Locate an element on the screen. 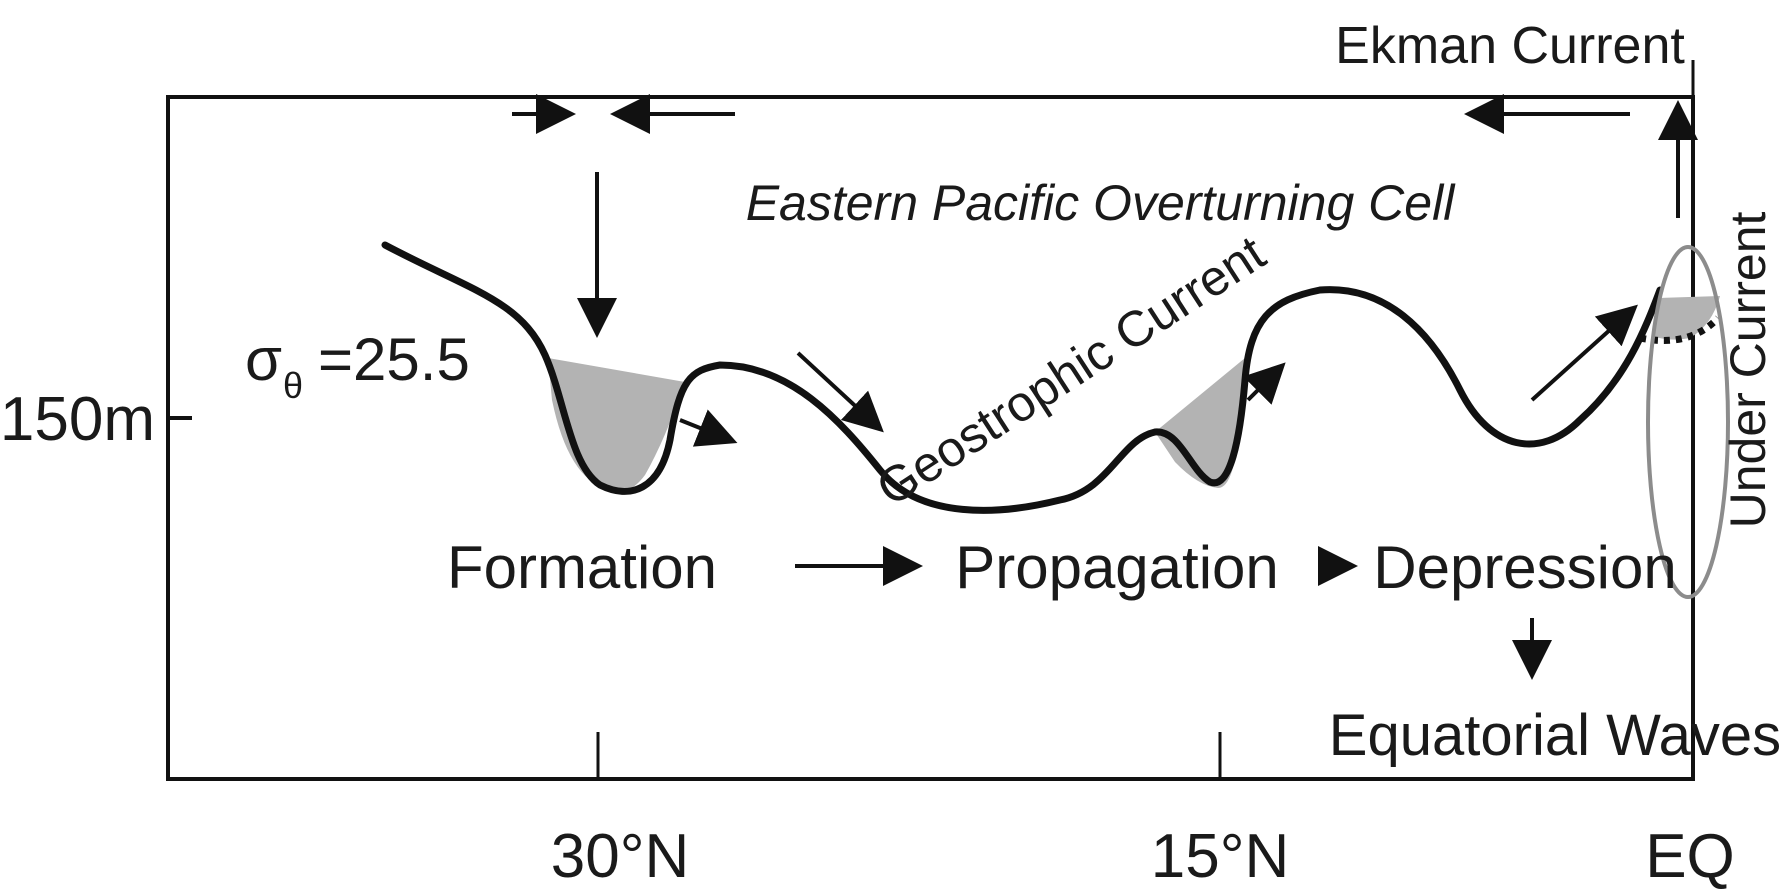 This screenshot has width=1790, height=893. undercurrent-ellipse is located at coordinates (1688, 422).